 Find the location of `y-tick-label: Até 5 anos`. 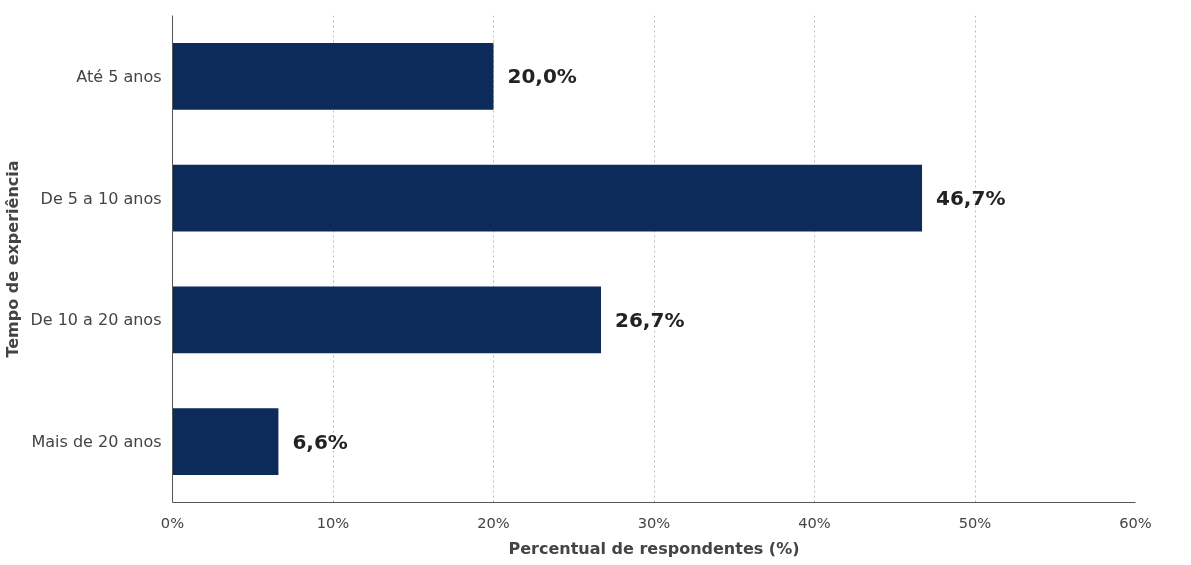

y-tick-label: Até 5 anos is located at coordinates (119, 76).